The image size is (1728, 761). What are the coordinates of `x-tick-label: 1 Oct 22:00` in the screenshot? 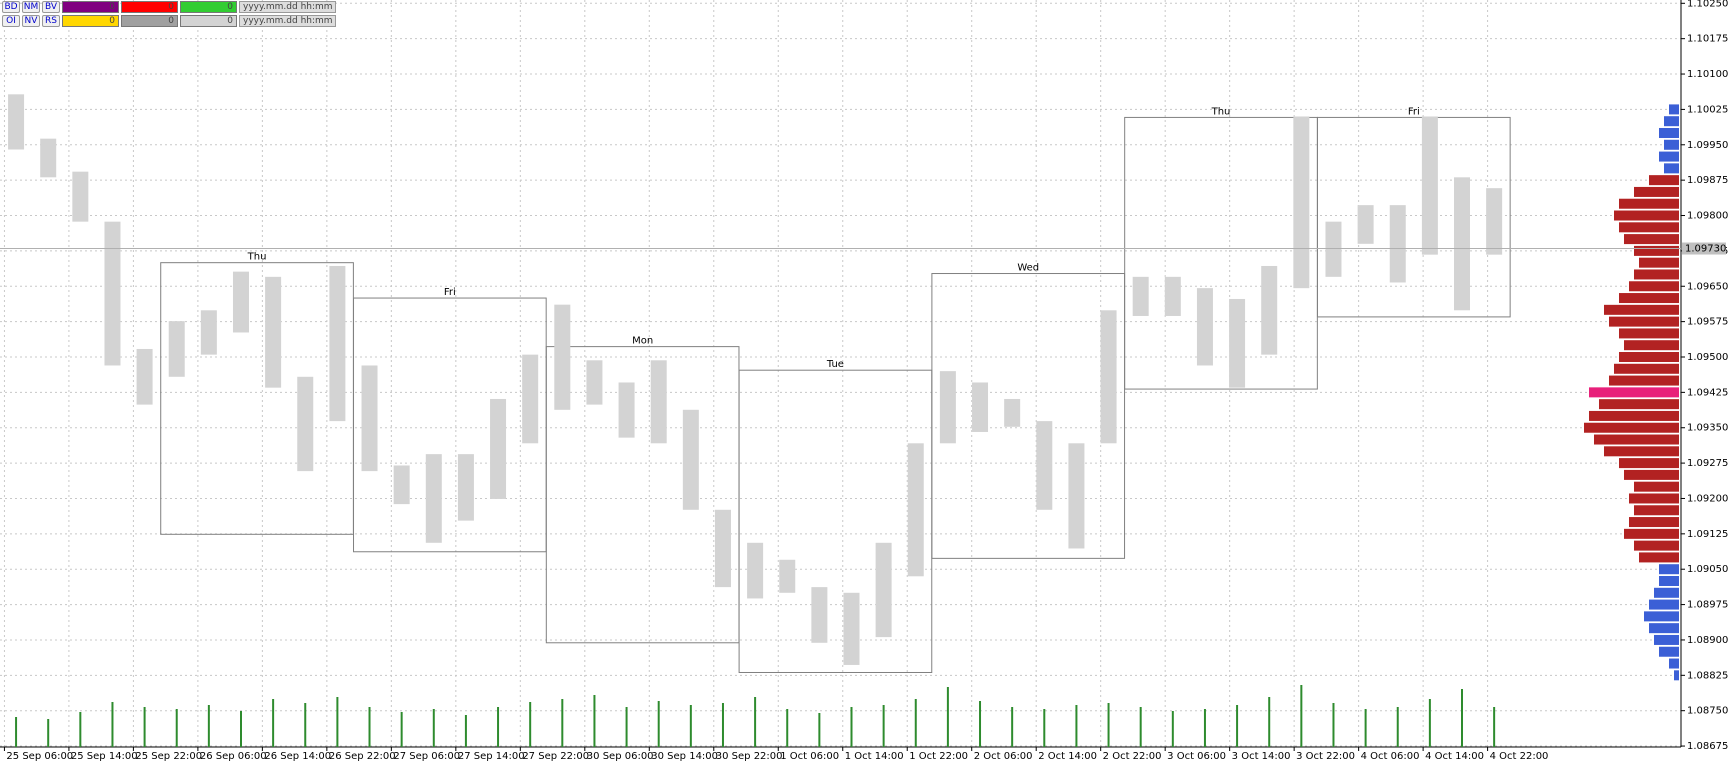 It's located at (938, 756).